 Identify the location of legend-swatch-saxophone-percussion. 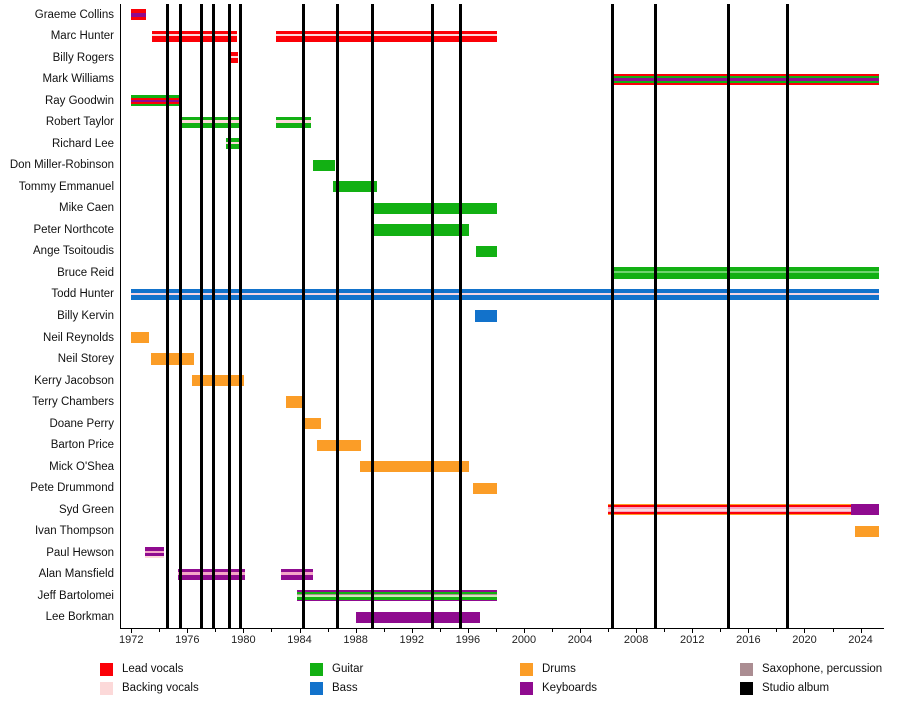
(746, 669).